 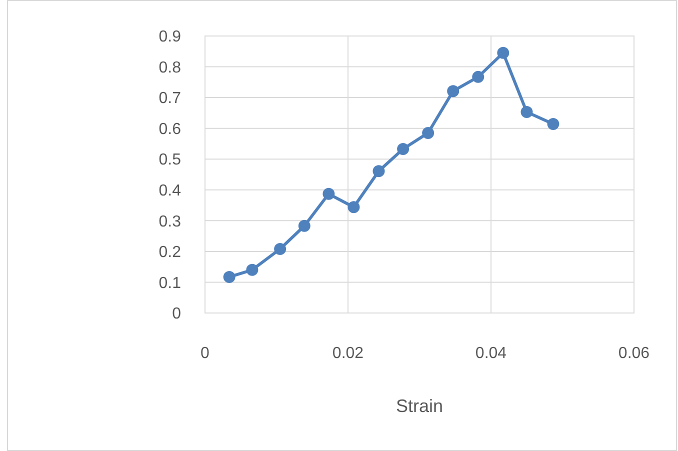 What do you see at coordinates (170, 129) in the screenshot?
I see `y-tick-label: 0.6` at bounding box center [170, 129].